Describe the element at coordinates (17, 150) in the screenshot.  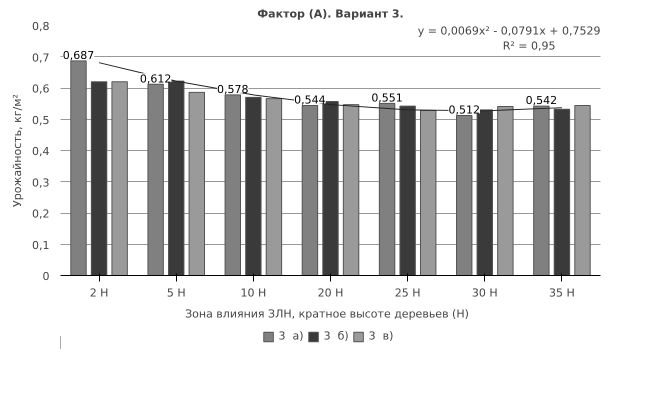
I see `y-axis-title: Урожайность, кг/м²` at that location.